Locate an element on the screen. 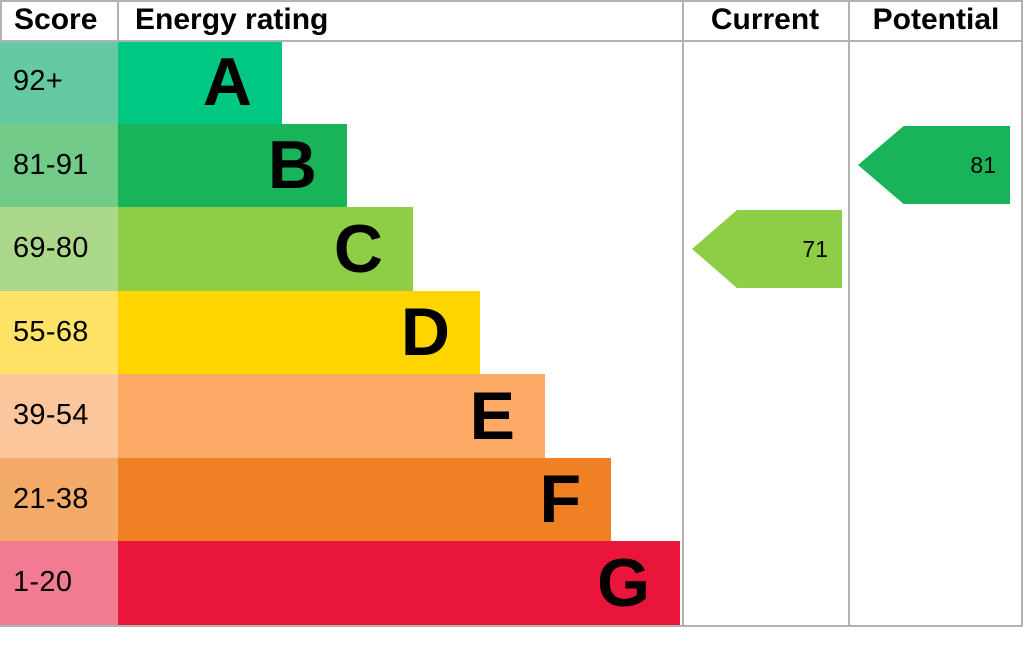 This screenshot has height=666, width=1024. band-letter: F is located at coordinates (560, 499).